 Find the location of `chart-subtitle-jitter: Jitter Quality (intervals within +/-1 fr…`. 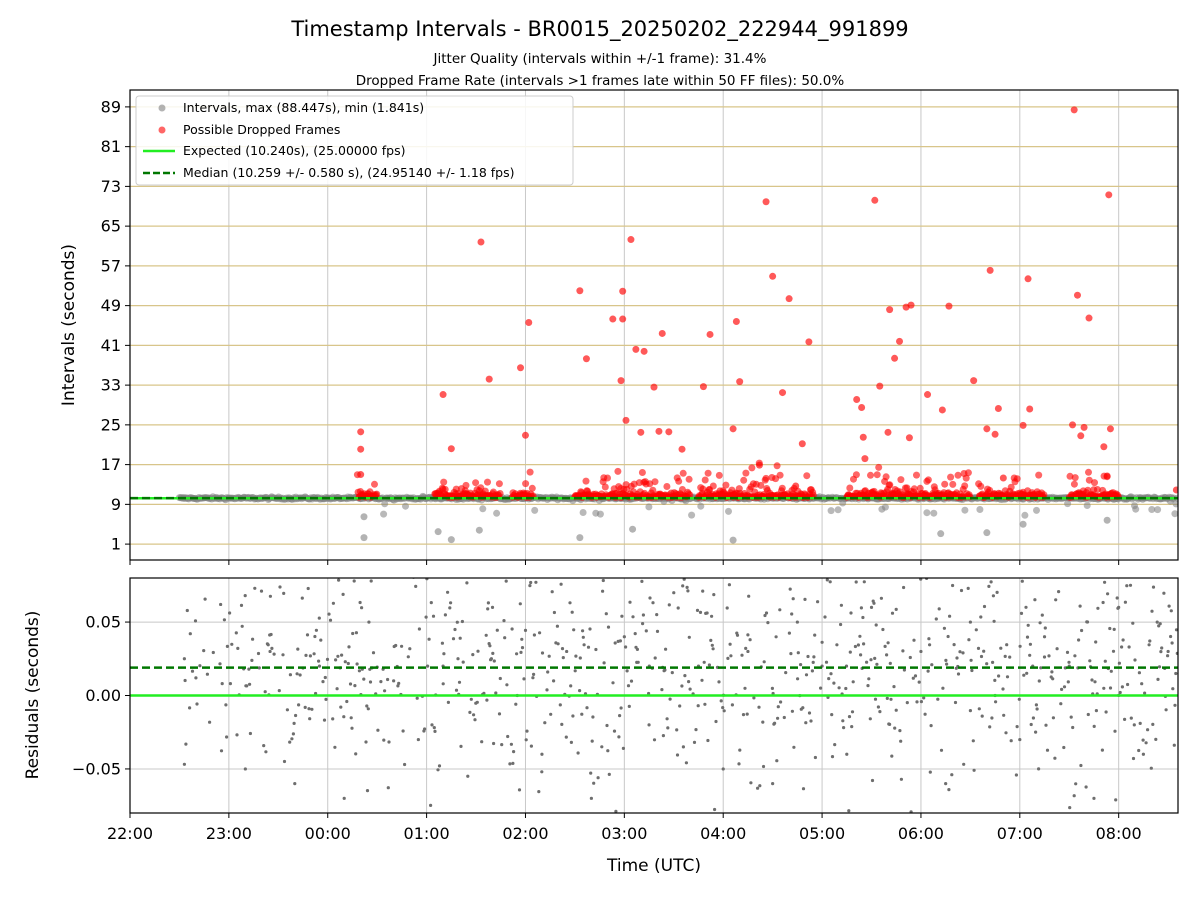

chart-subtitle-jitter: Jitter Quality (intervals within +/-1 fr… is located at coordinates (600, 59).